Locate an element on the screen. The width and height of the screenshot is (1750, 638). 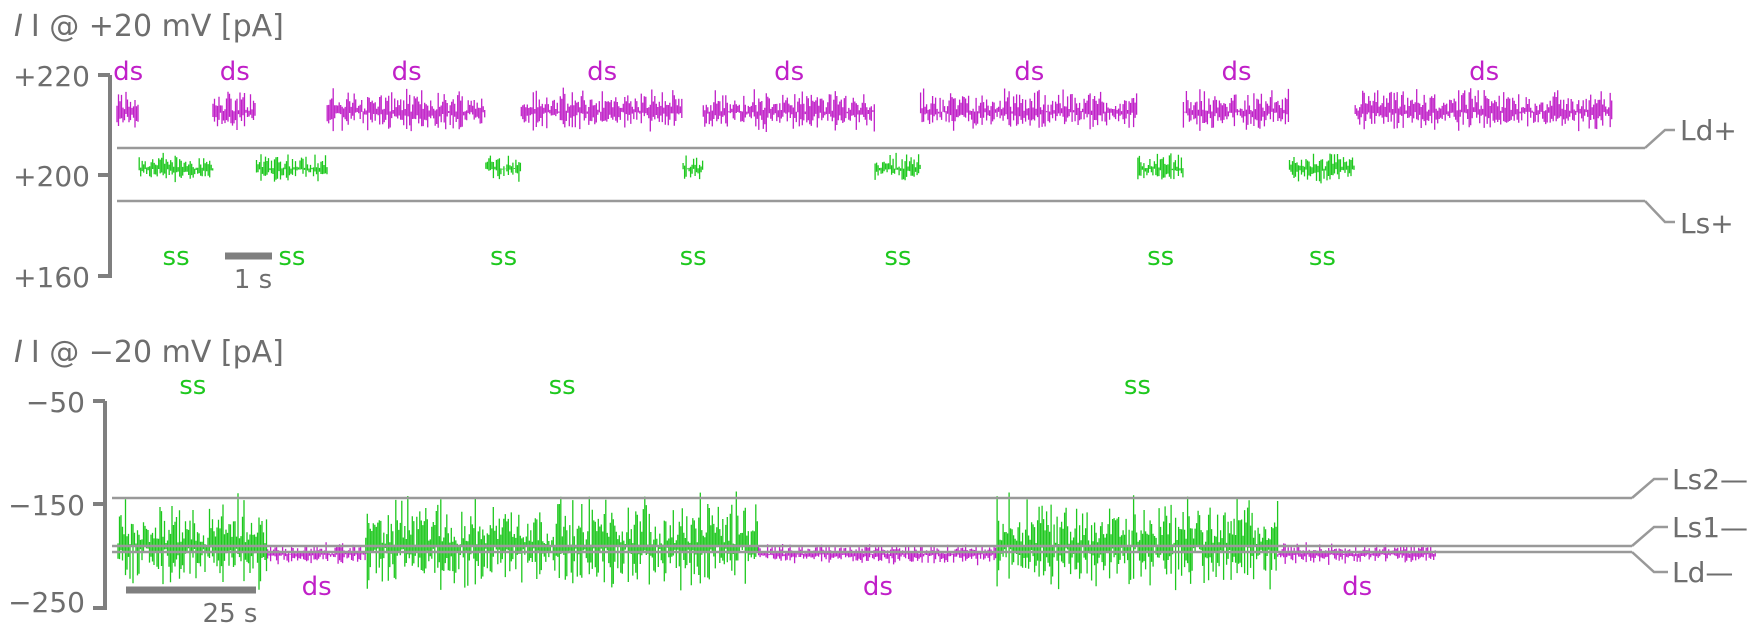
panel-positive-trace is located at coordinates (864, 135).